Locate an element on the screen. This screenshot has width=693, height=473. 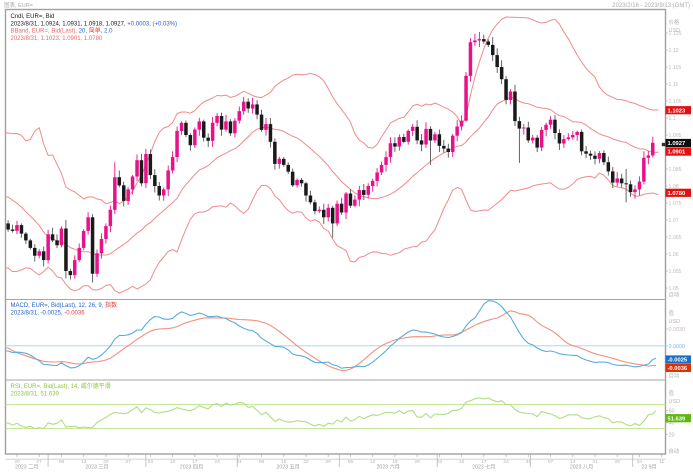
svg-text: 1.12 is located at coordinates (674, 51).